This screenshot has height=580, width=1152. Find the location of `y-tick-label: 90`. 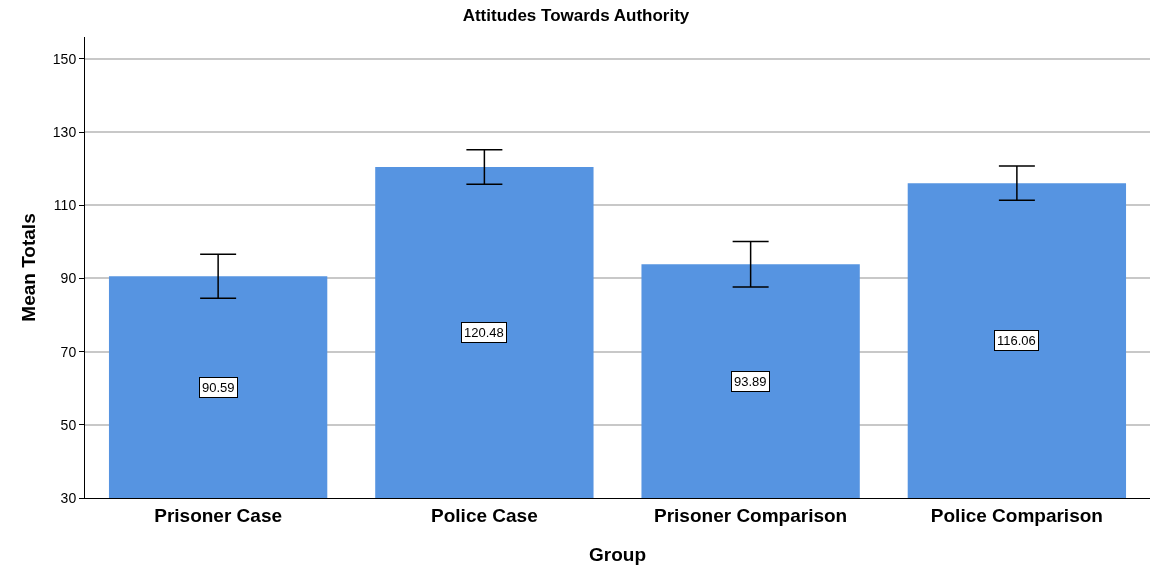

y-tick-label: 90 is located at coordinates (68, 278).